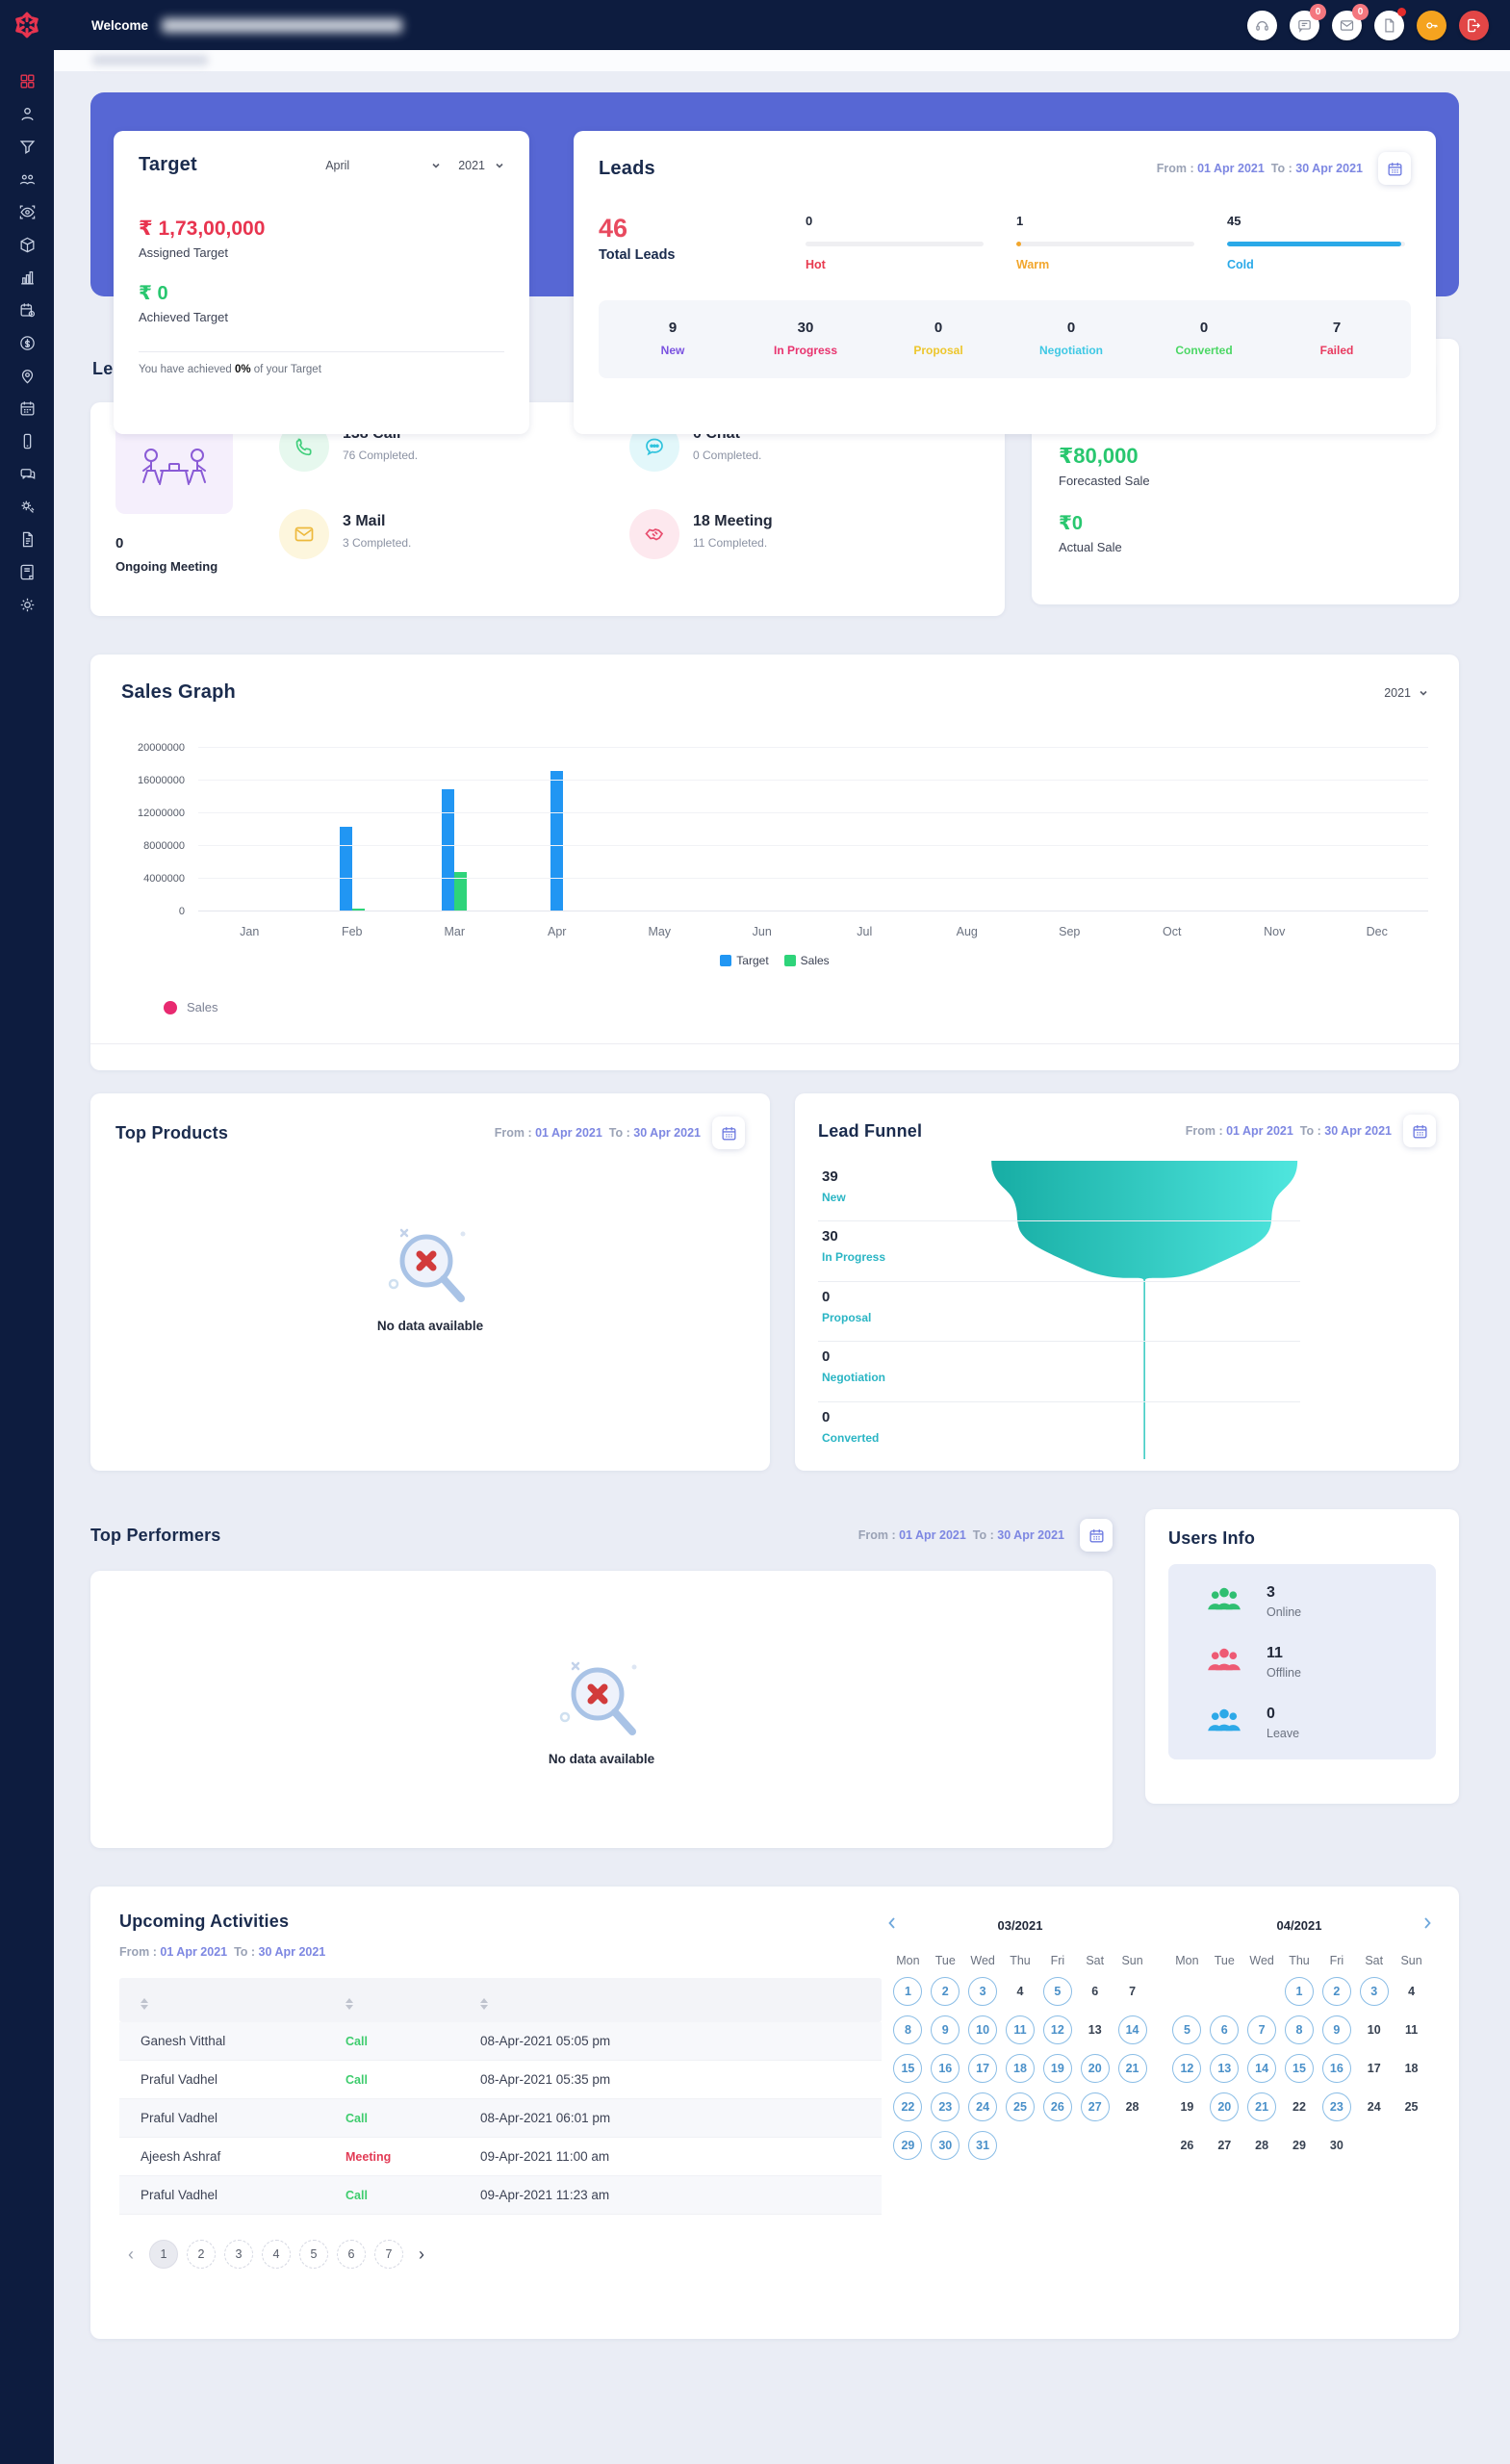 The height and width of the screenshot is (2464, 1510). I want to click on sidebar-item-payments, so click(27, 342).